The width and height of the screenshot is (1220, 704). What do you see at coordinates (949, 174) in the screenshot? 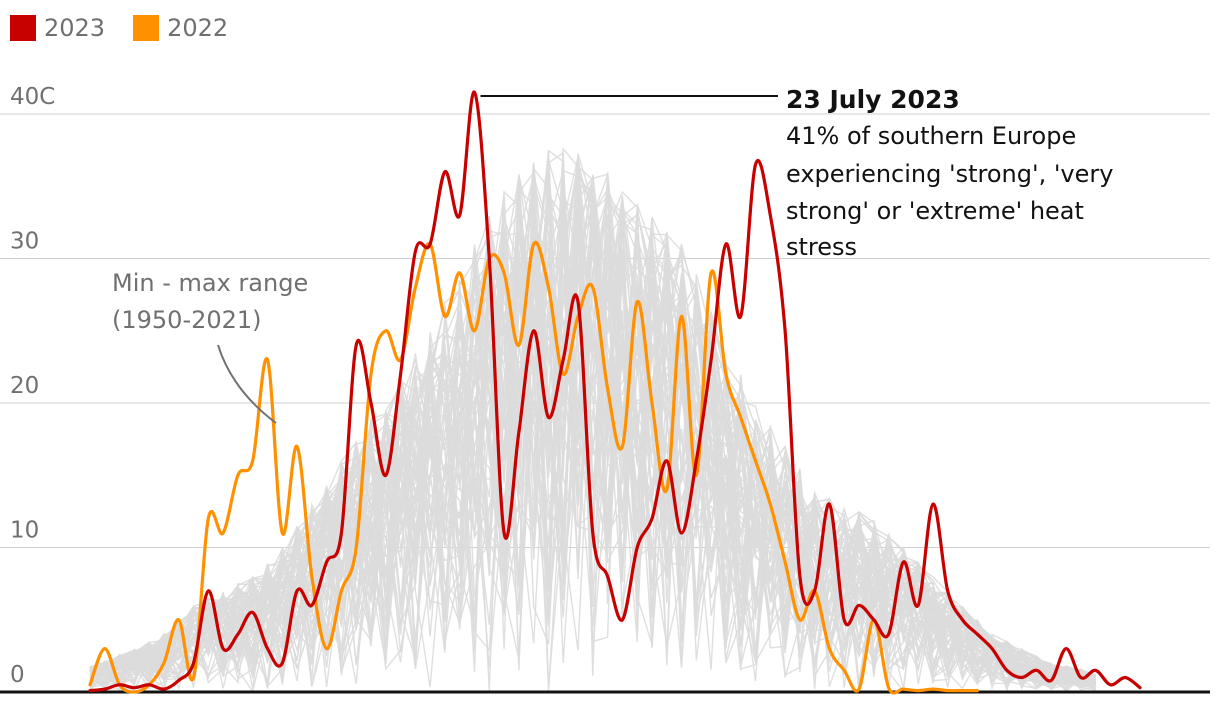
I see `annotation-line-2: experiencing 'strong', 'very` at bounding box center [949, 174].